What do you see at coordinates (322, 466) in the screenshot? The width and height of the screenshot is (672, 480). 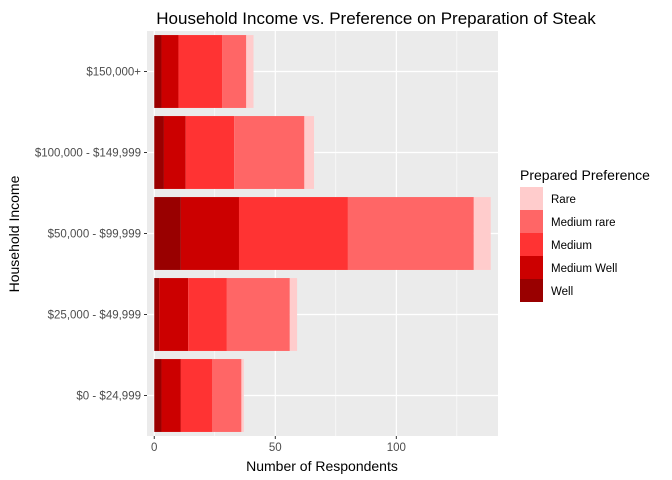 I see `x-axis-title: Number of Respondents` at bounding box center [322, 466].